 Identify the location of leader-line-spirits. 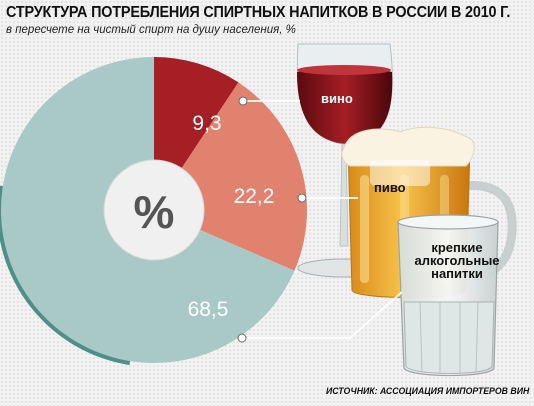
(322, 315).